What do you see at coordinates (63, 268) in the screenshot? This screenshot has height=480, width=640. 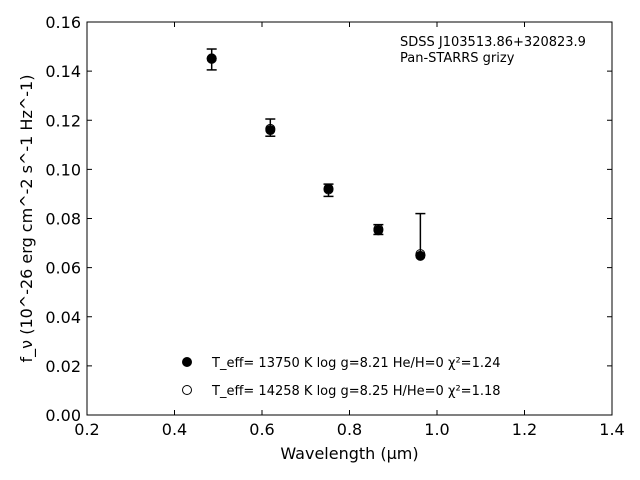 I see `y-tick-label: 0.06` at bounding box center [63, 268].